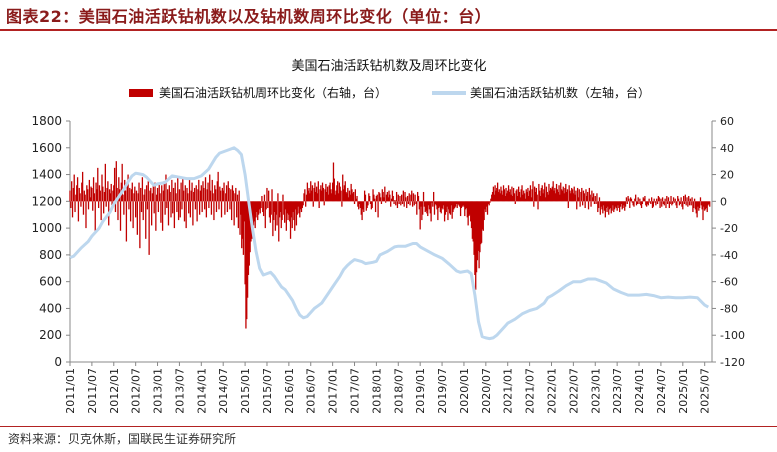  I want to click on x-tick-label: 2022/01, so click(551, 391).